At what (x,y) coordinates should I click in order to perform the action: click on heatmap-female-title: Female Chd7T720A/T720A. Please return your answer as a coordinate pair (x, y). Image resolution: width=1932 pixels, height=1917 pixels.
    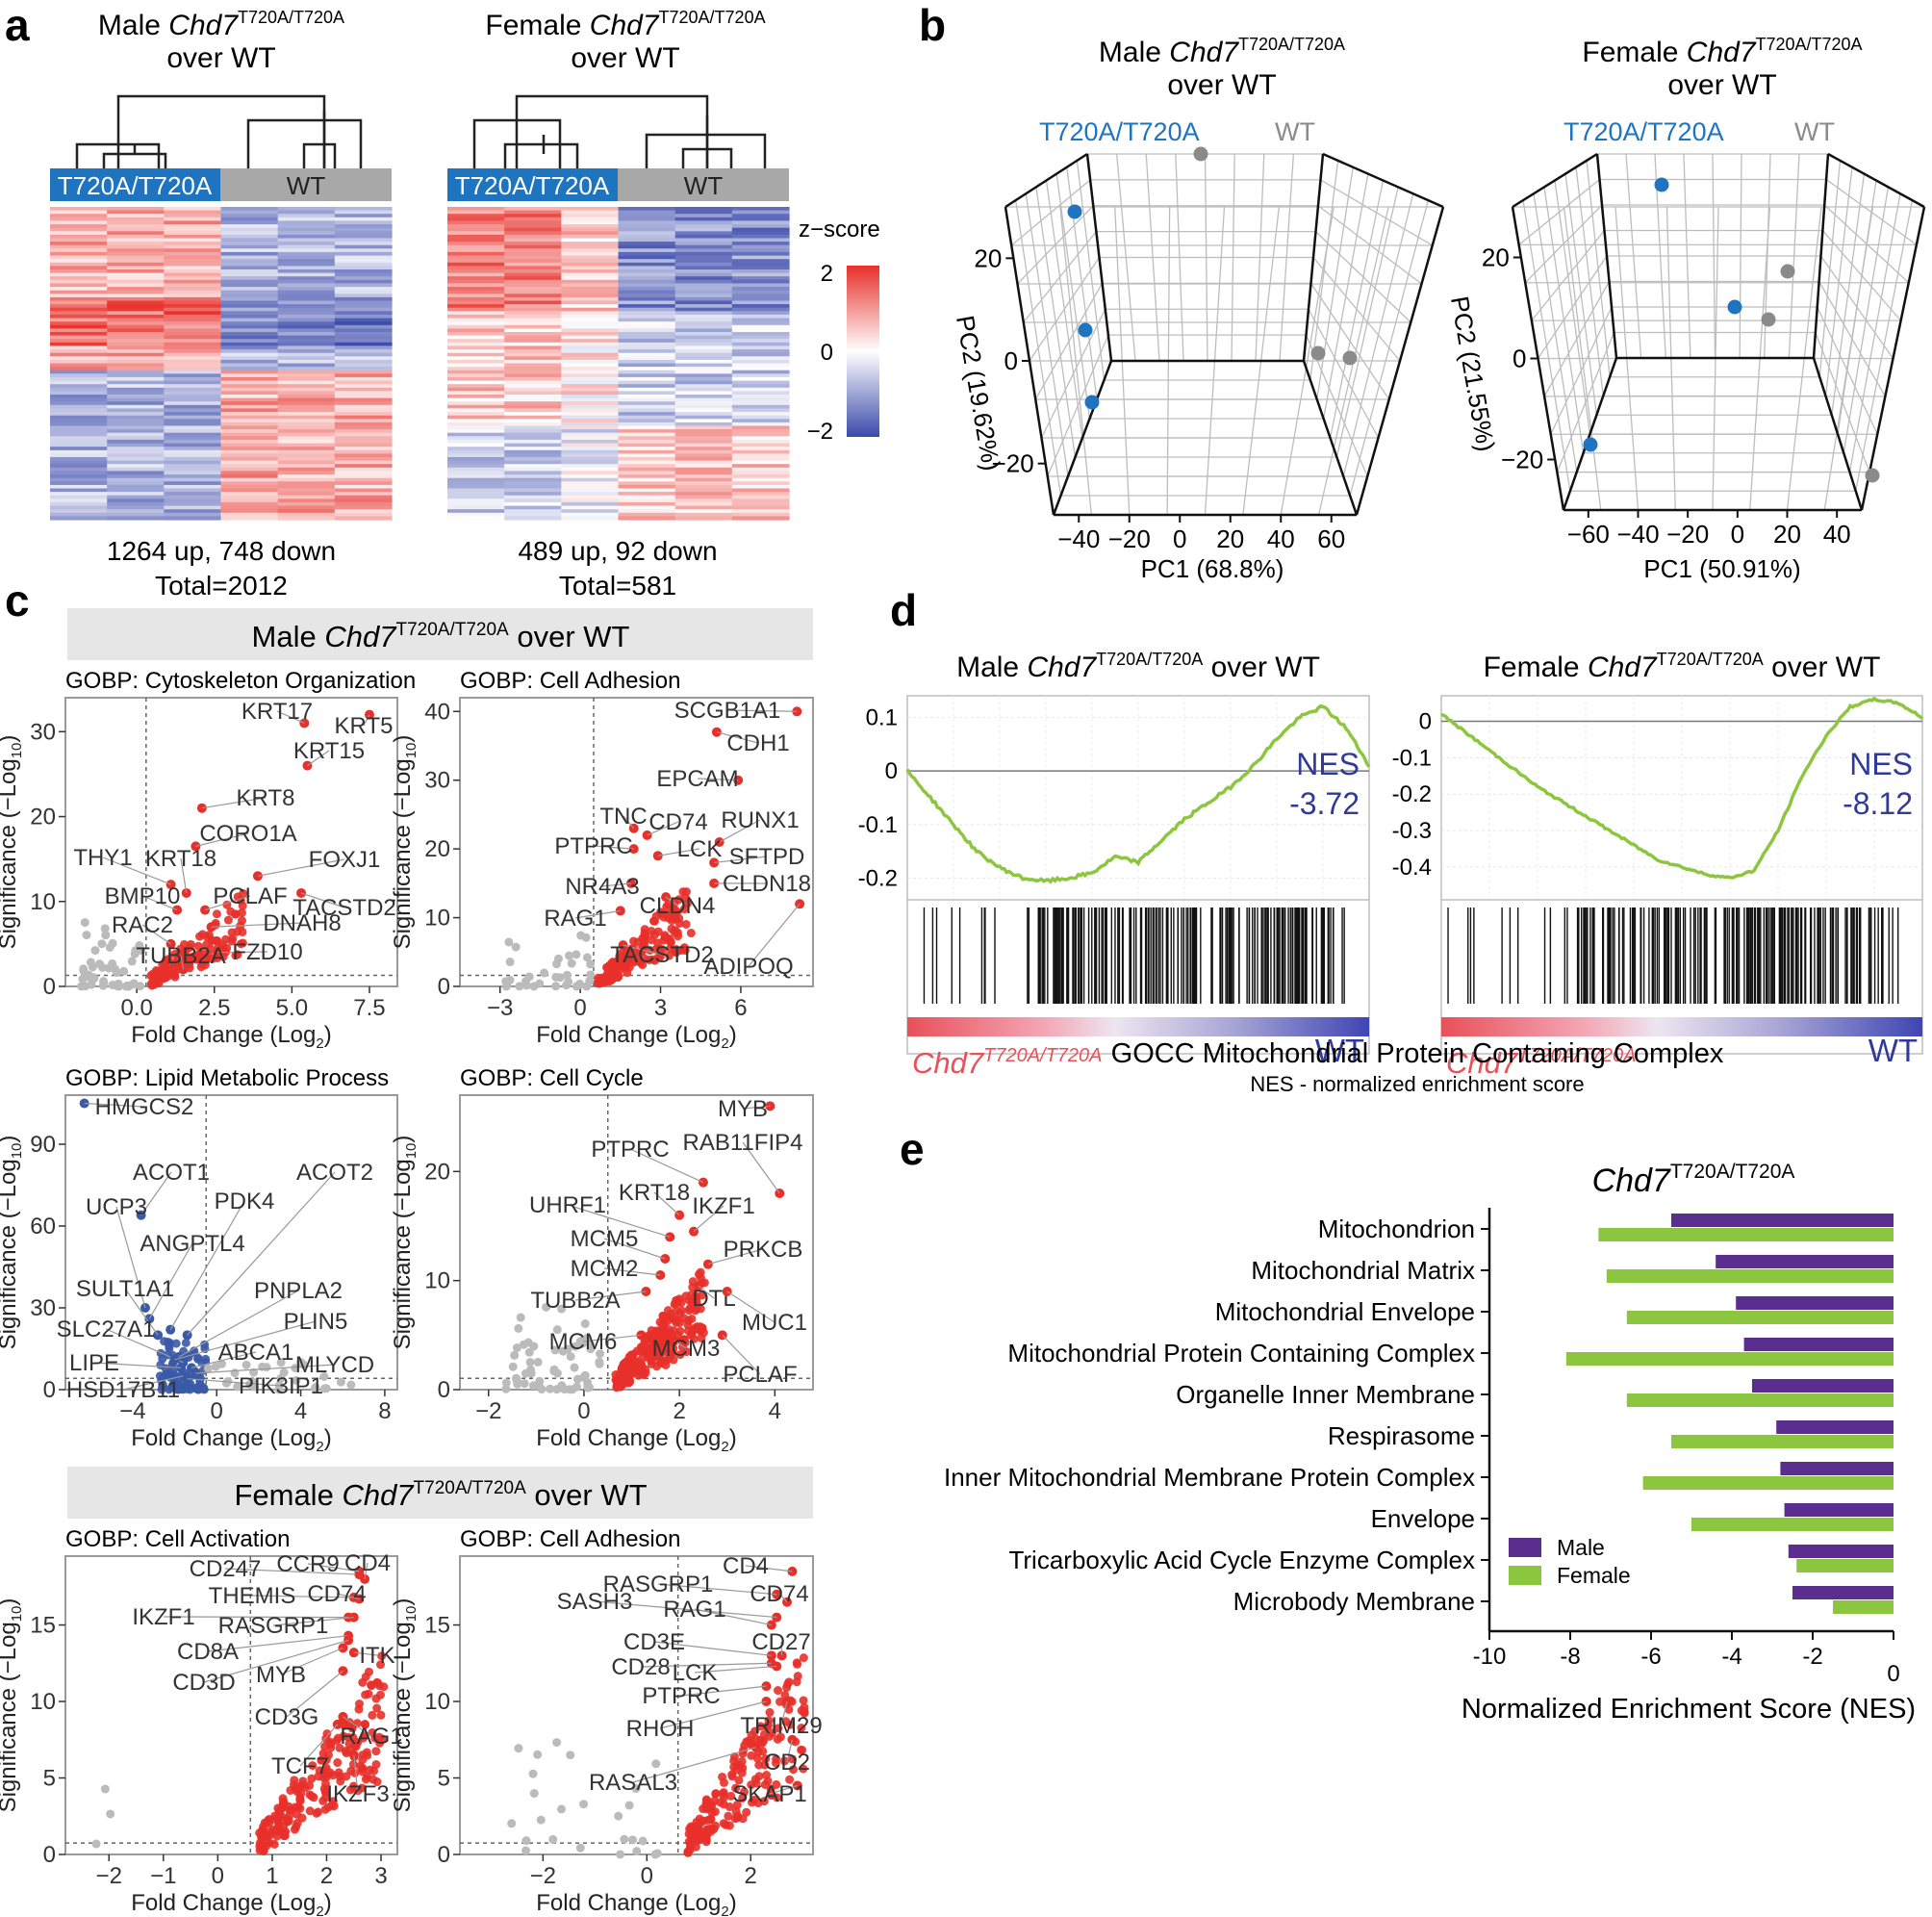
    Looking at the image, I should click on (625, 24).